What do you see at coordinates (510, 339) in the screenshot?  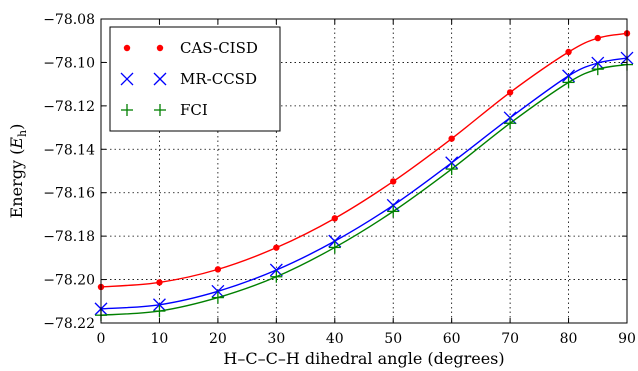 I see `x-tick-label: 70` at bounding box center [510, 339].